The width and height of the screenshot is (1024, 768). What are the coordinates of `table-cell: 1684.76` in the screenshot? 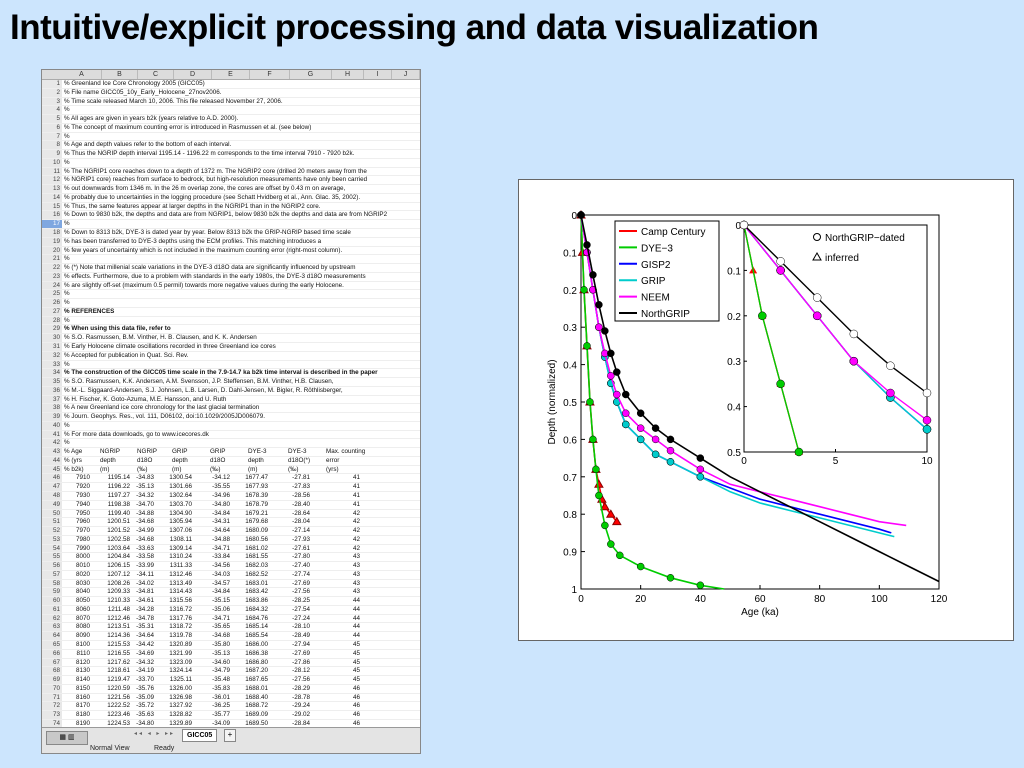 It's located at (256, 618).